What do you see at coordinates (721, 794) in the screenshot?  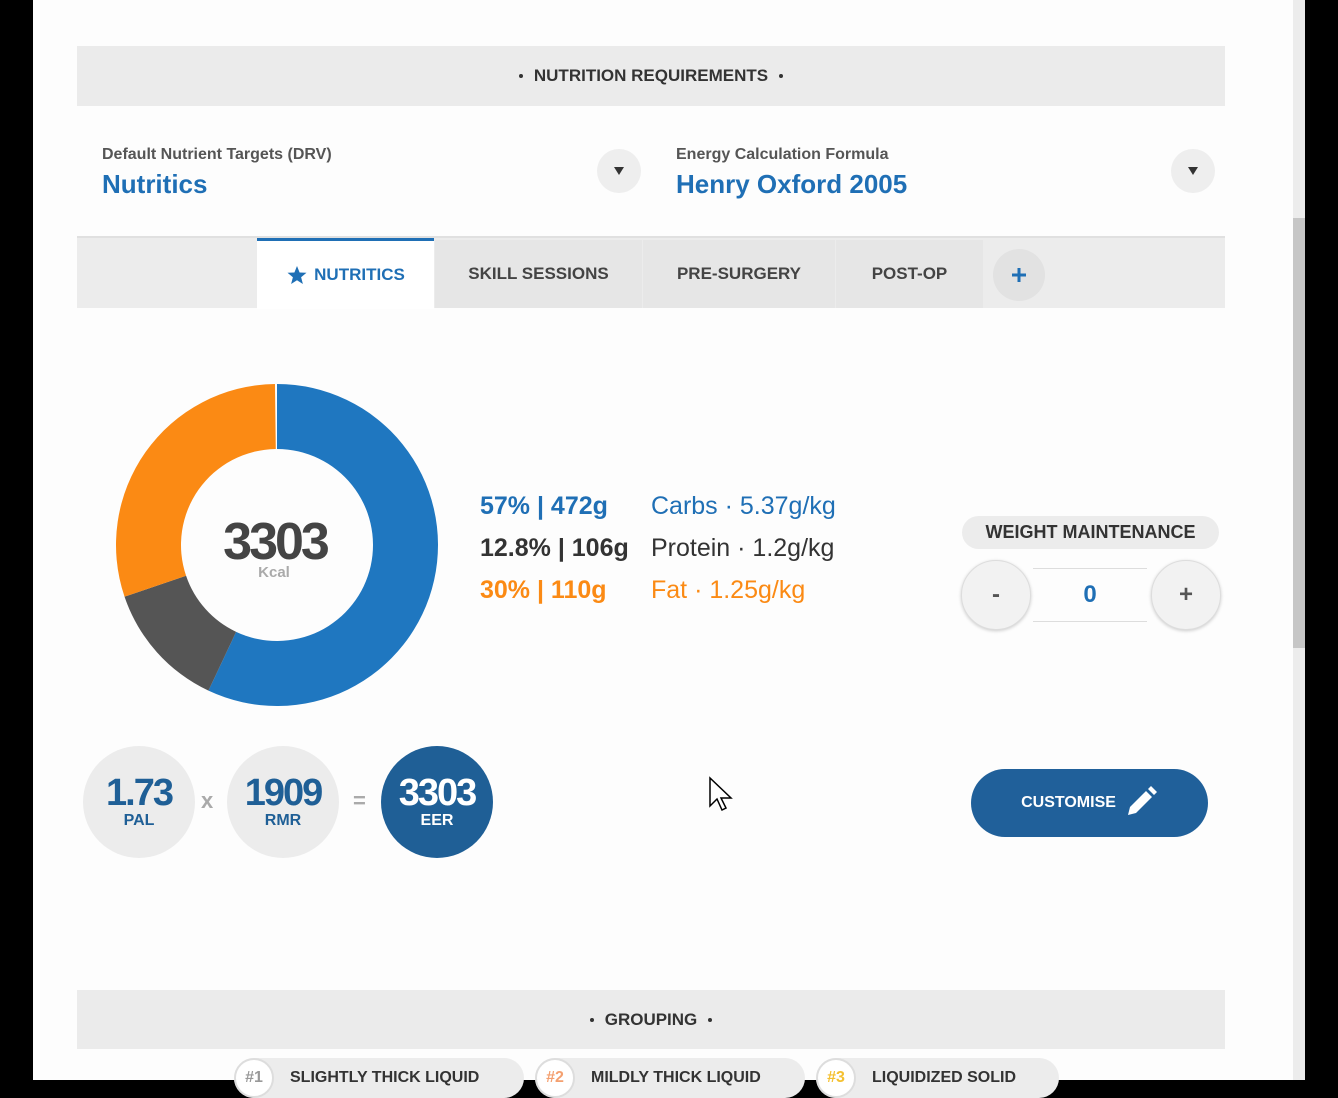 I see `cursor` at bounding box center [721, 794].